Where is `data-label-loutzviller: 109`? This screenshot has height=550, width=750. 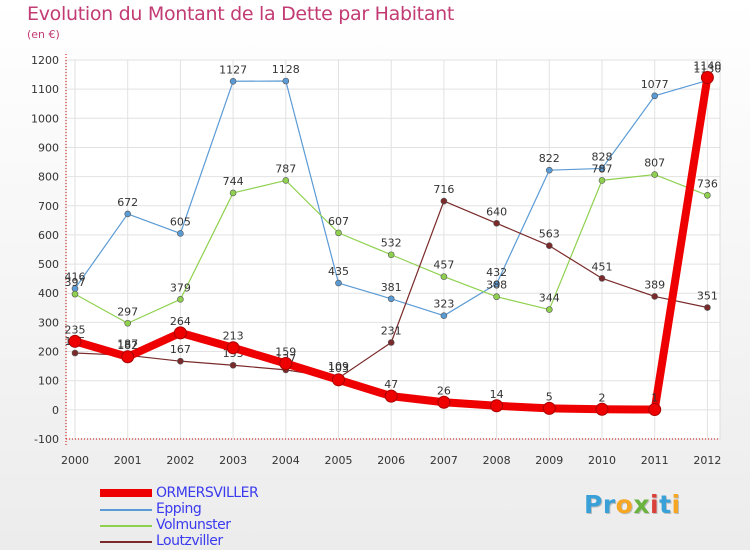
data-label-loutzviller: 109 is located at coordinates (338, 366).